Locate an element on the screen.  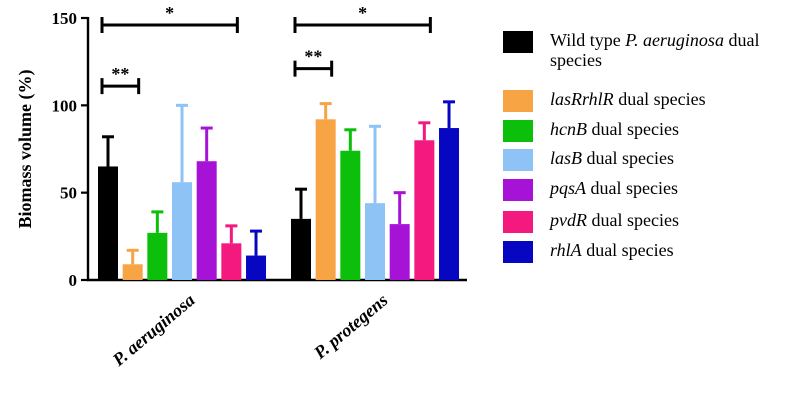
legend-label-part: pqsA is located at coordinates (568, 188).